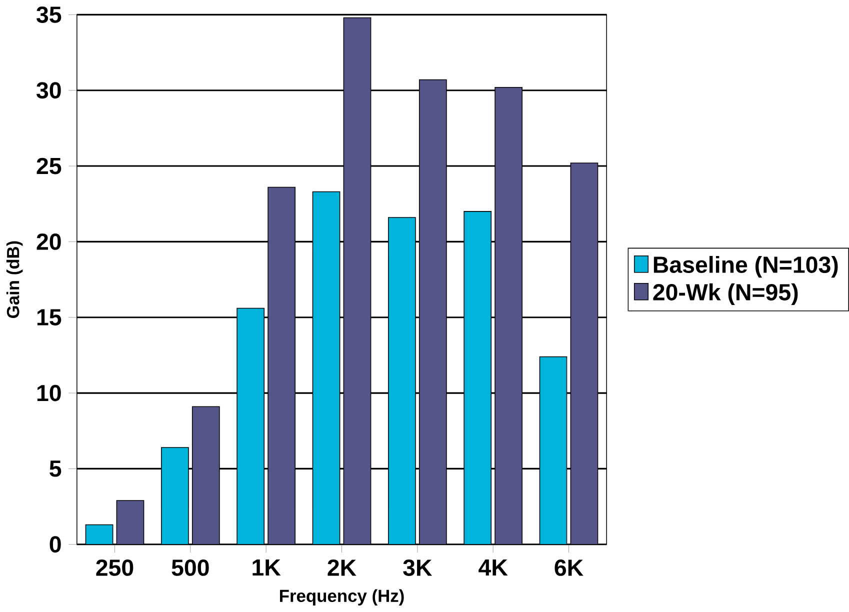 Image resolution: width=849 pixels, height=612 pixels. What do you see at coordinates (342, 597) in the screenshot?
I see `x-axis-title: Frequency (Hz)` at bounding box center [342, 597].